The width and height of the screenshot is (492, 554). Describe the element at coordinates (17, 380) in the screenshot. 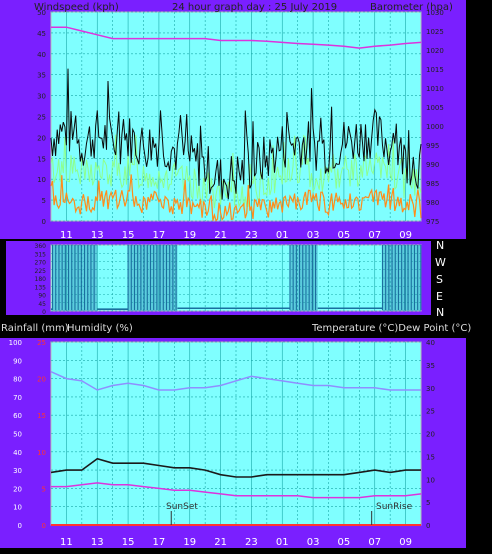

I see `y-tick-label-humidity: 80` at that location.